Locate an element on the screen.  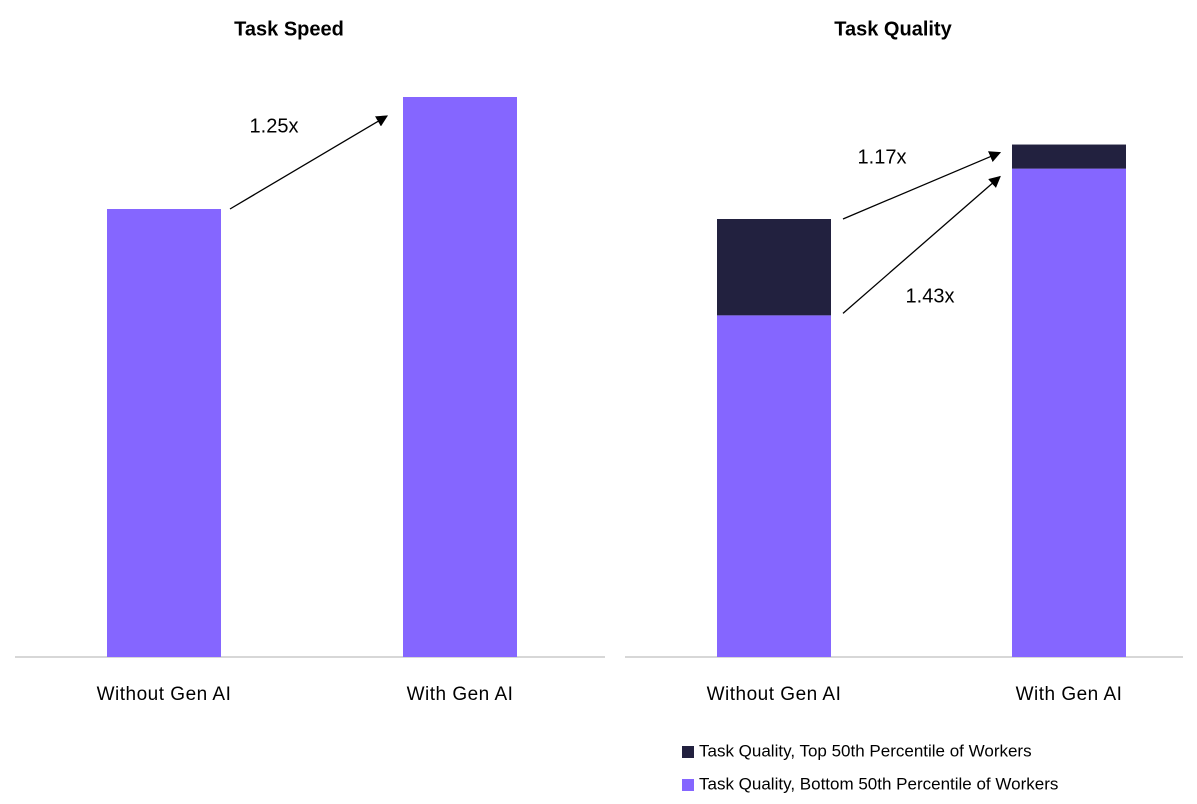
annotation: 1.25x is located at coordinates (274, 126).